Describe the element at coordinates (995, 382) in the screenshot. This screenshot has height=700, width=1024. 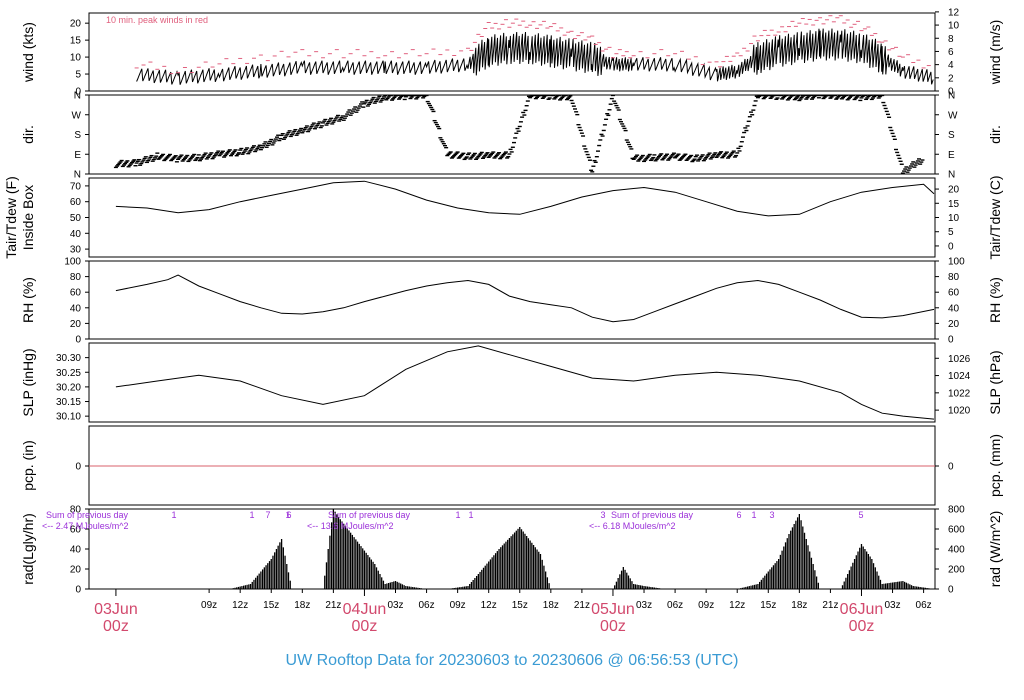
I see `axis-label: SLP (hPa)` at that location.